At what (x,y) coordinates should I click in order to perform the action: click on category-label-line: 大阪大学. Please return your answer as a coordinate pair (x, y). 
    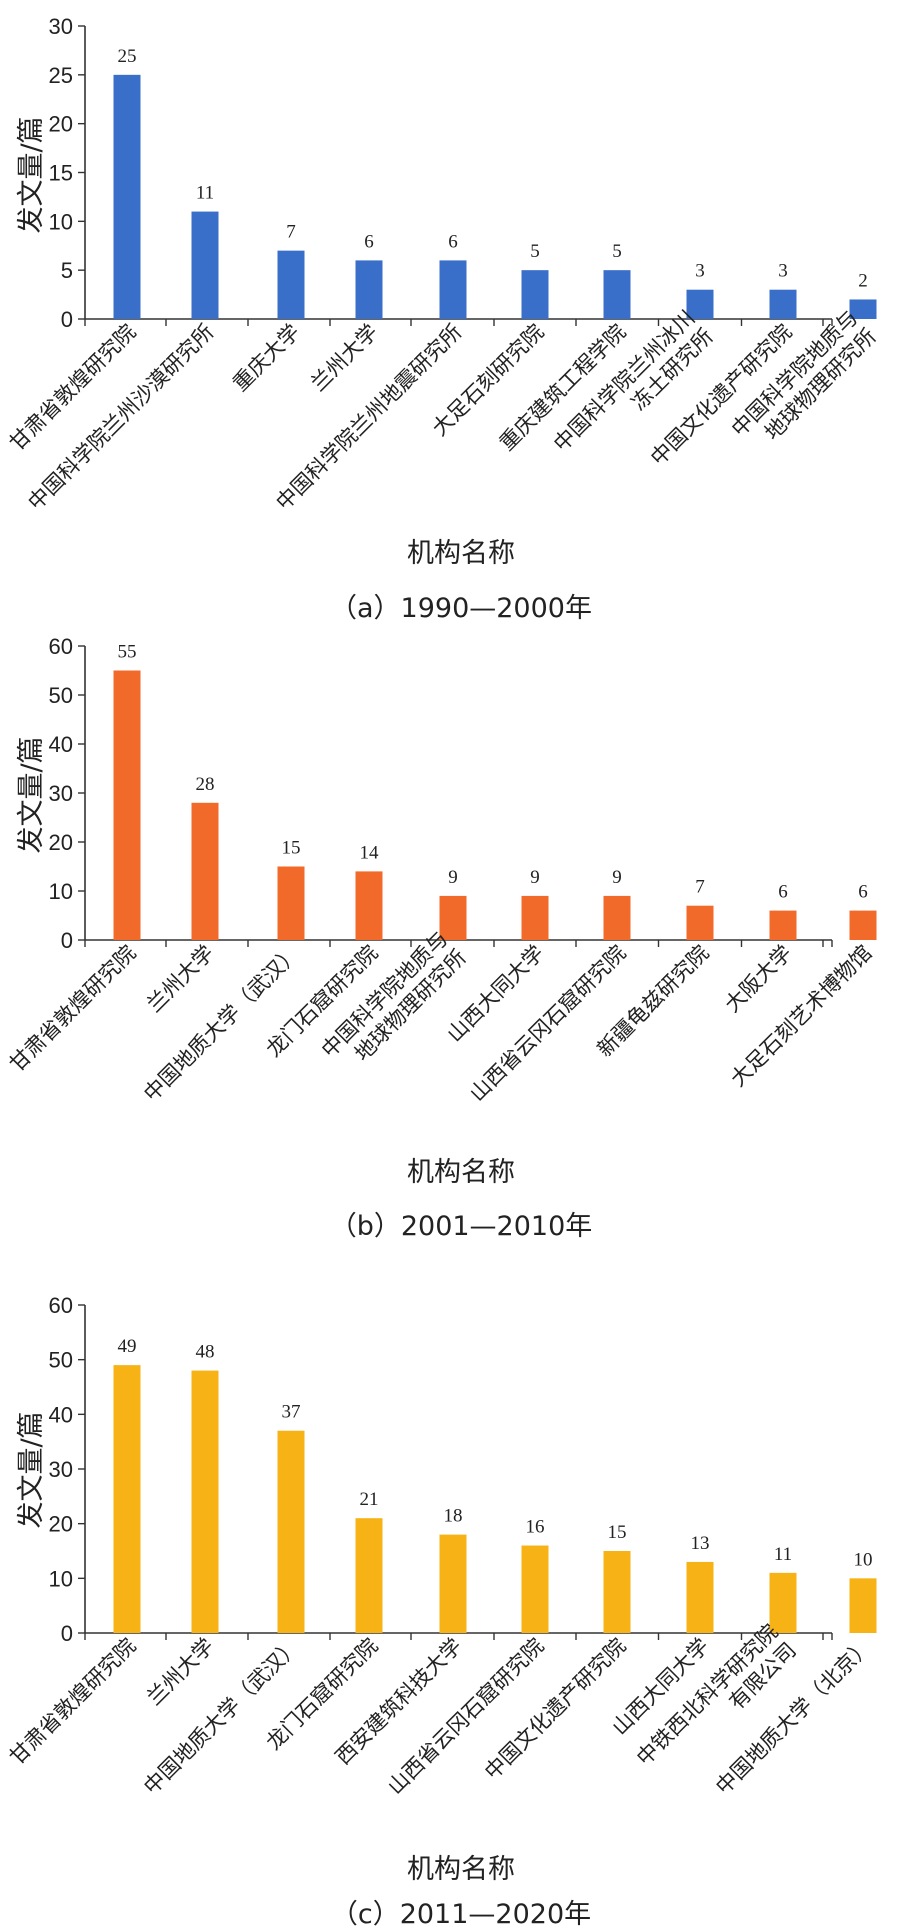
    Looking at the image, I should click on (758, 979).